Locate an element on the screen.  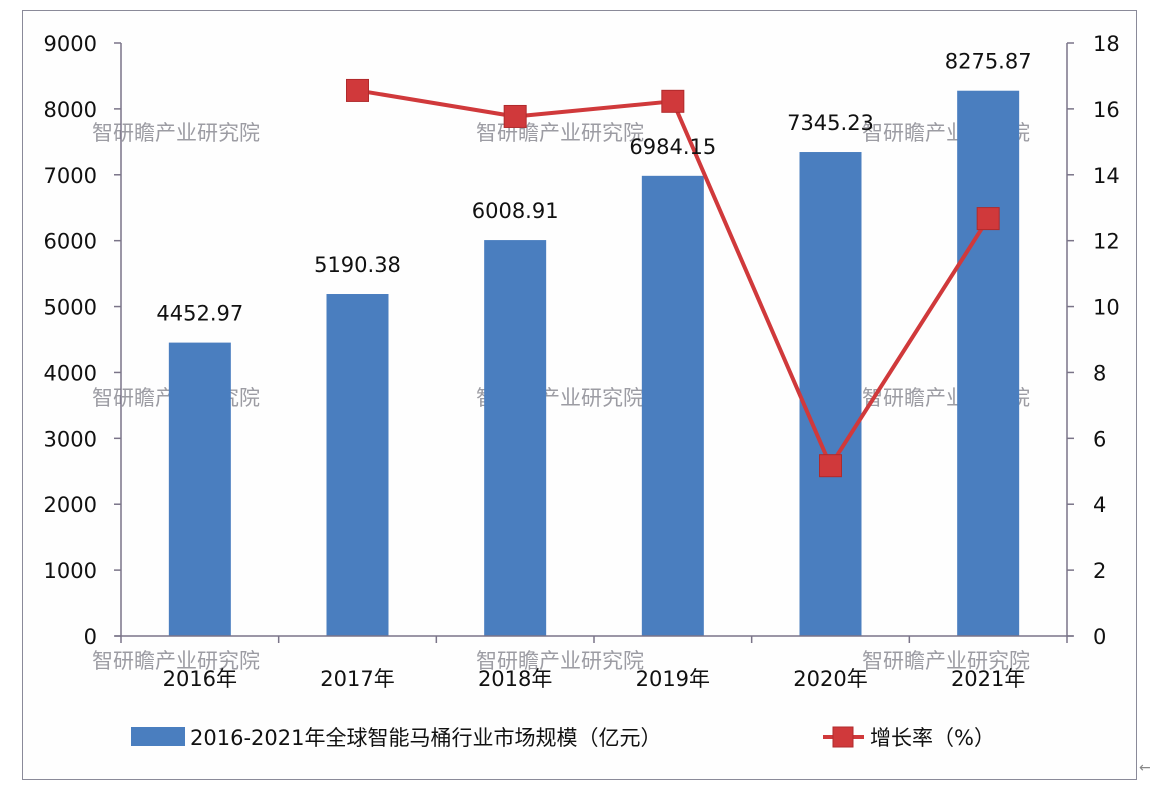
right-axis-tick: 4 is located at coordinates (1099, 505).